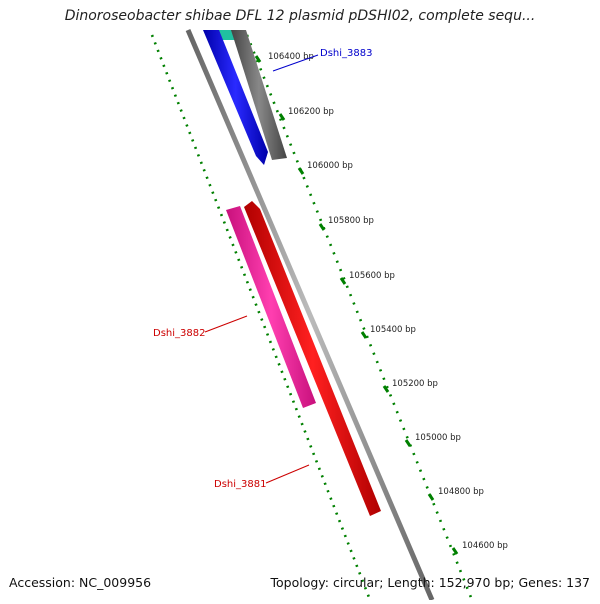 This screenshot has width=600, height=604. I want to click on scale-tick-105200: 105200 bp, so click(415, 384).